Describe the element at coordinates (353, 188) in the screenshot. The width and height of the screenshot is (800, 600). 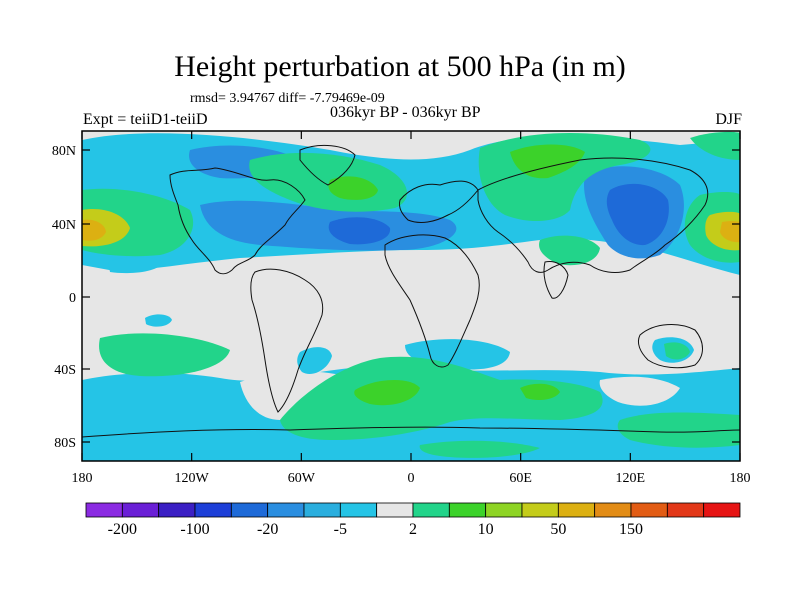
I see `nh-brightgreen-europe` at that location.